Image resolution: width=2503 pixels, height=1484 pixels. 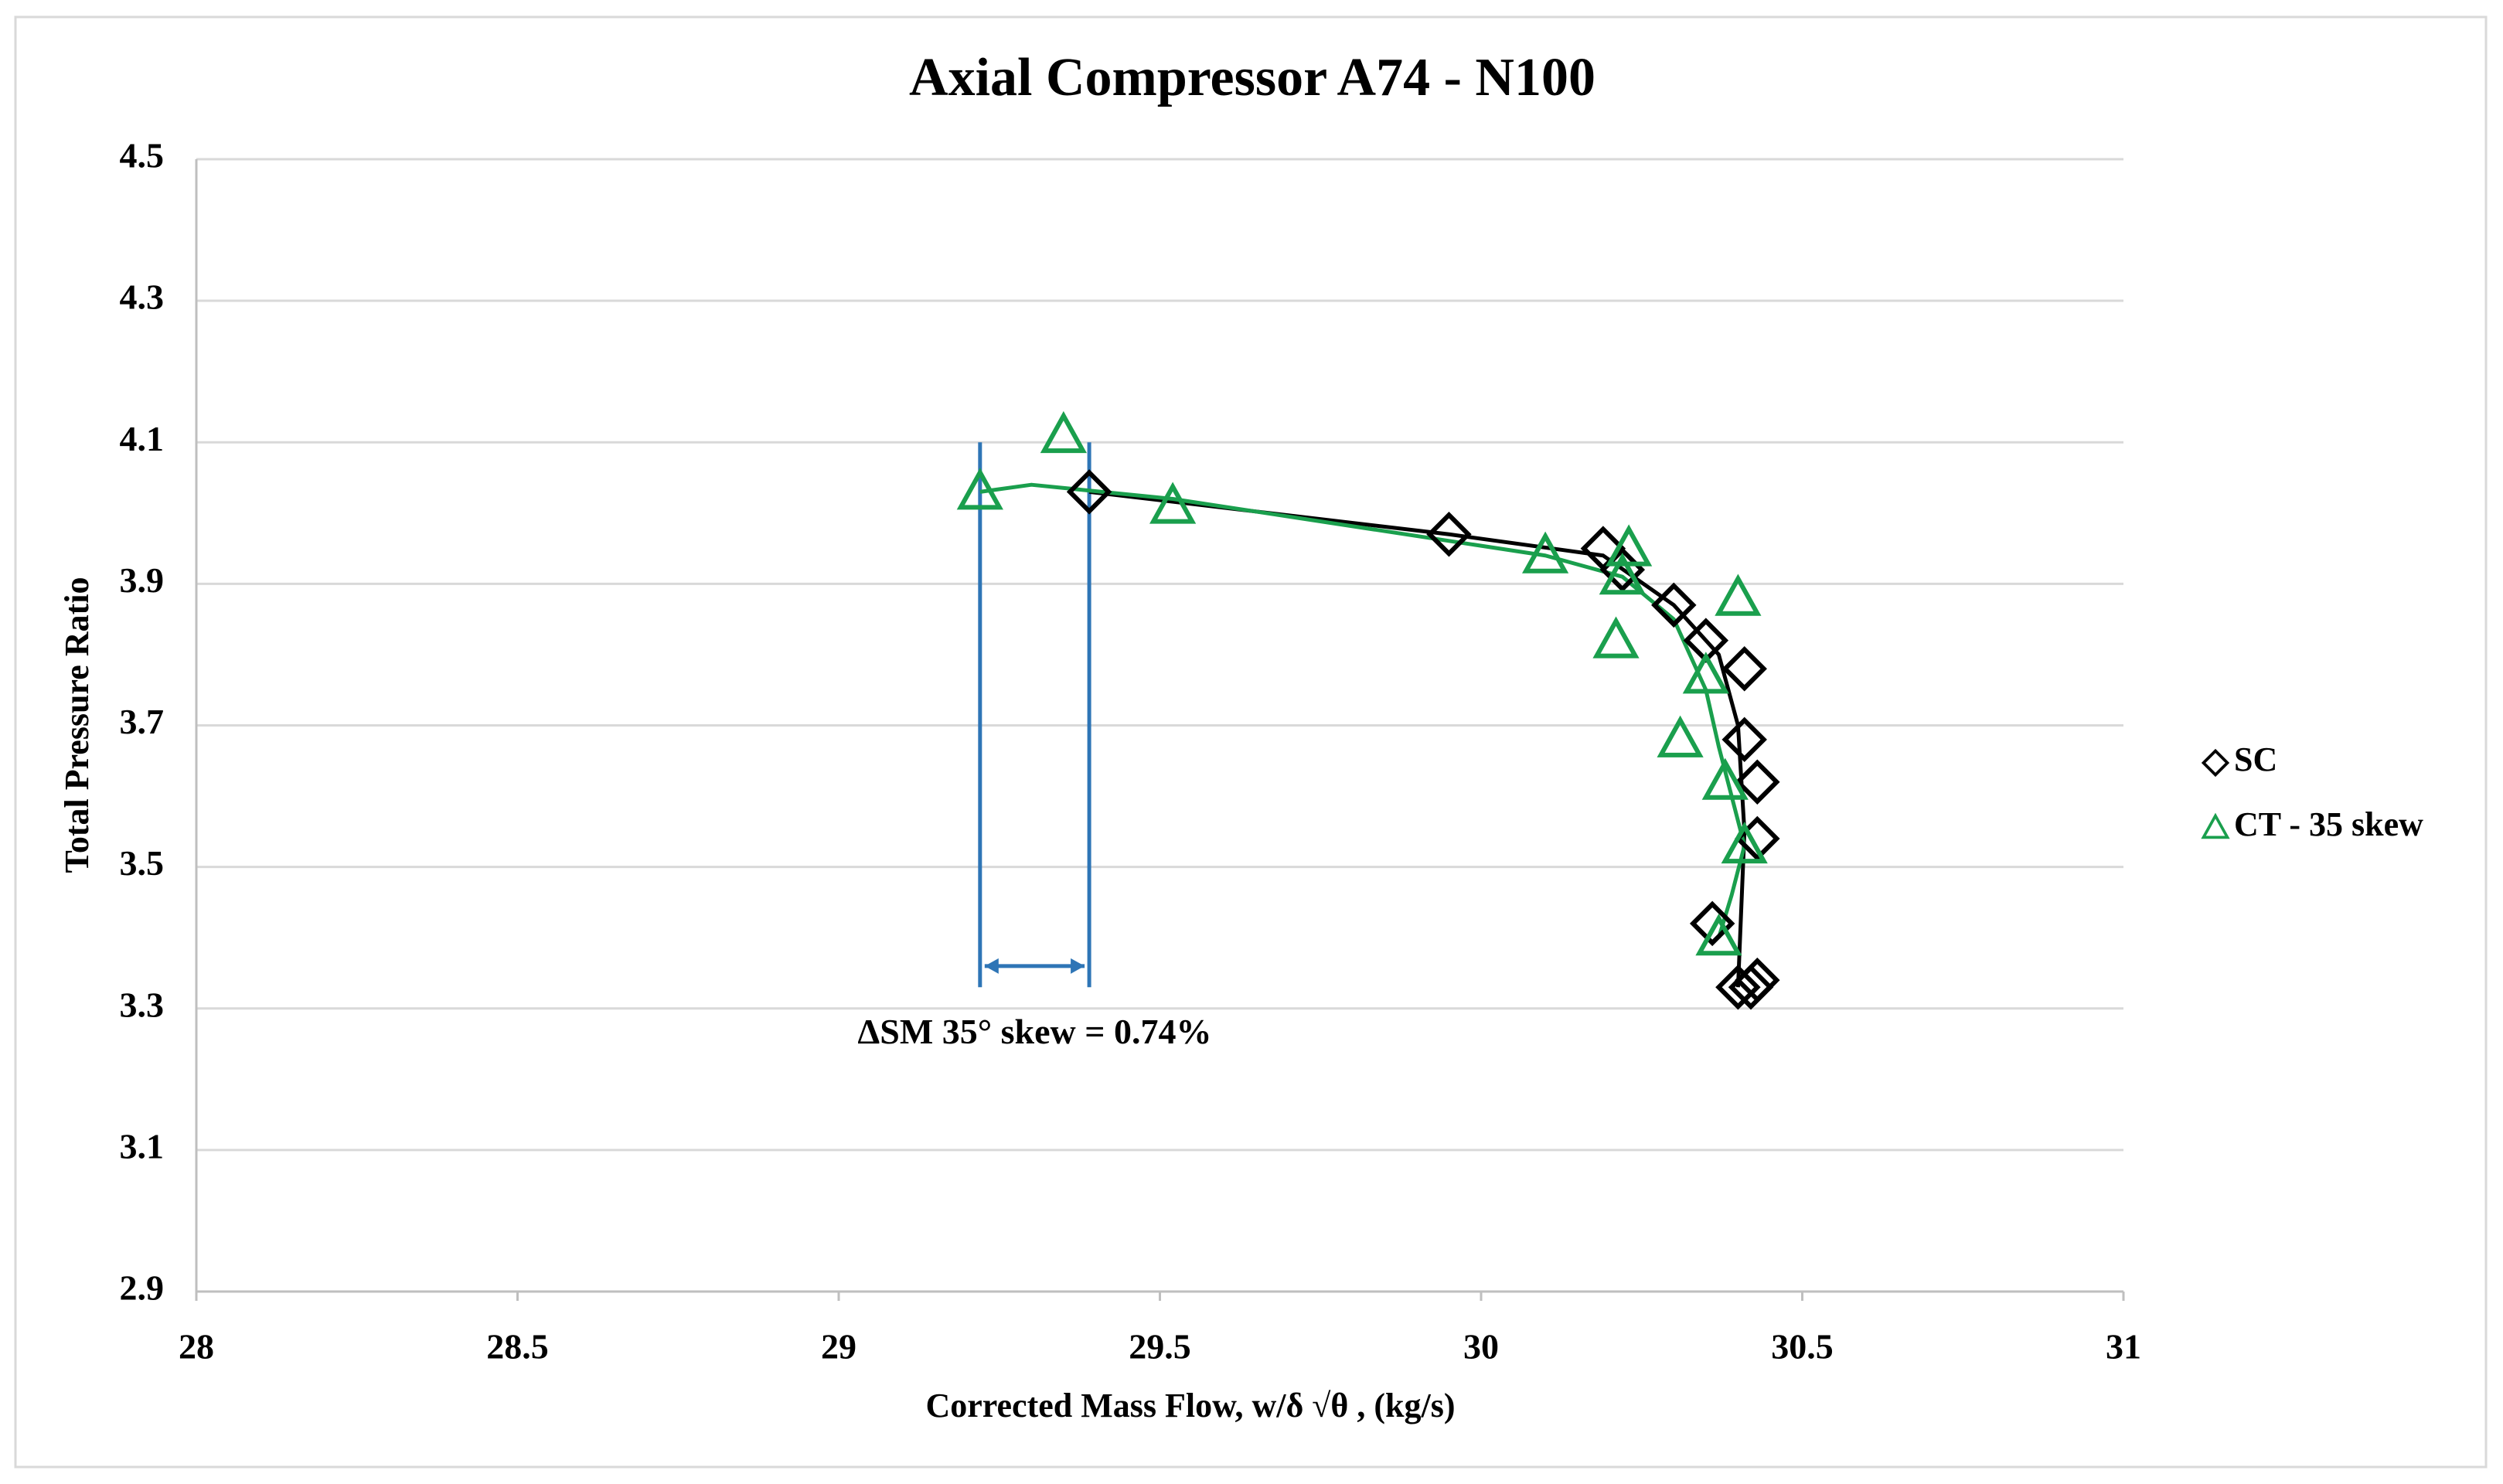 What do you see at coordinates (142, 155) in the screenshot?
I see `y-tick-label: 4.5` at bounding box center [142, 155].